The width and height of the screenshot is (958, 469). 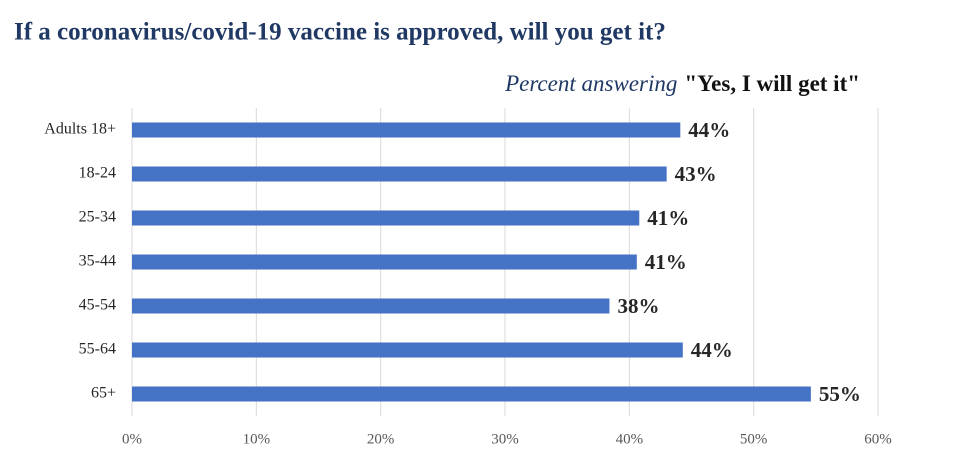 What do you see at coordinates (682, 83) in the screenshot?
I see `chart-subtitle: Percent answering "Yes, I will get it"` at bounding box center [682, 83].